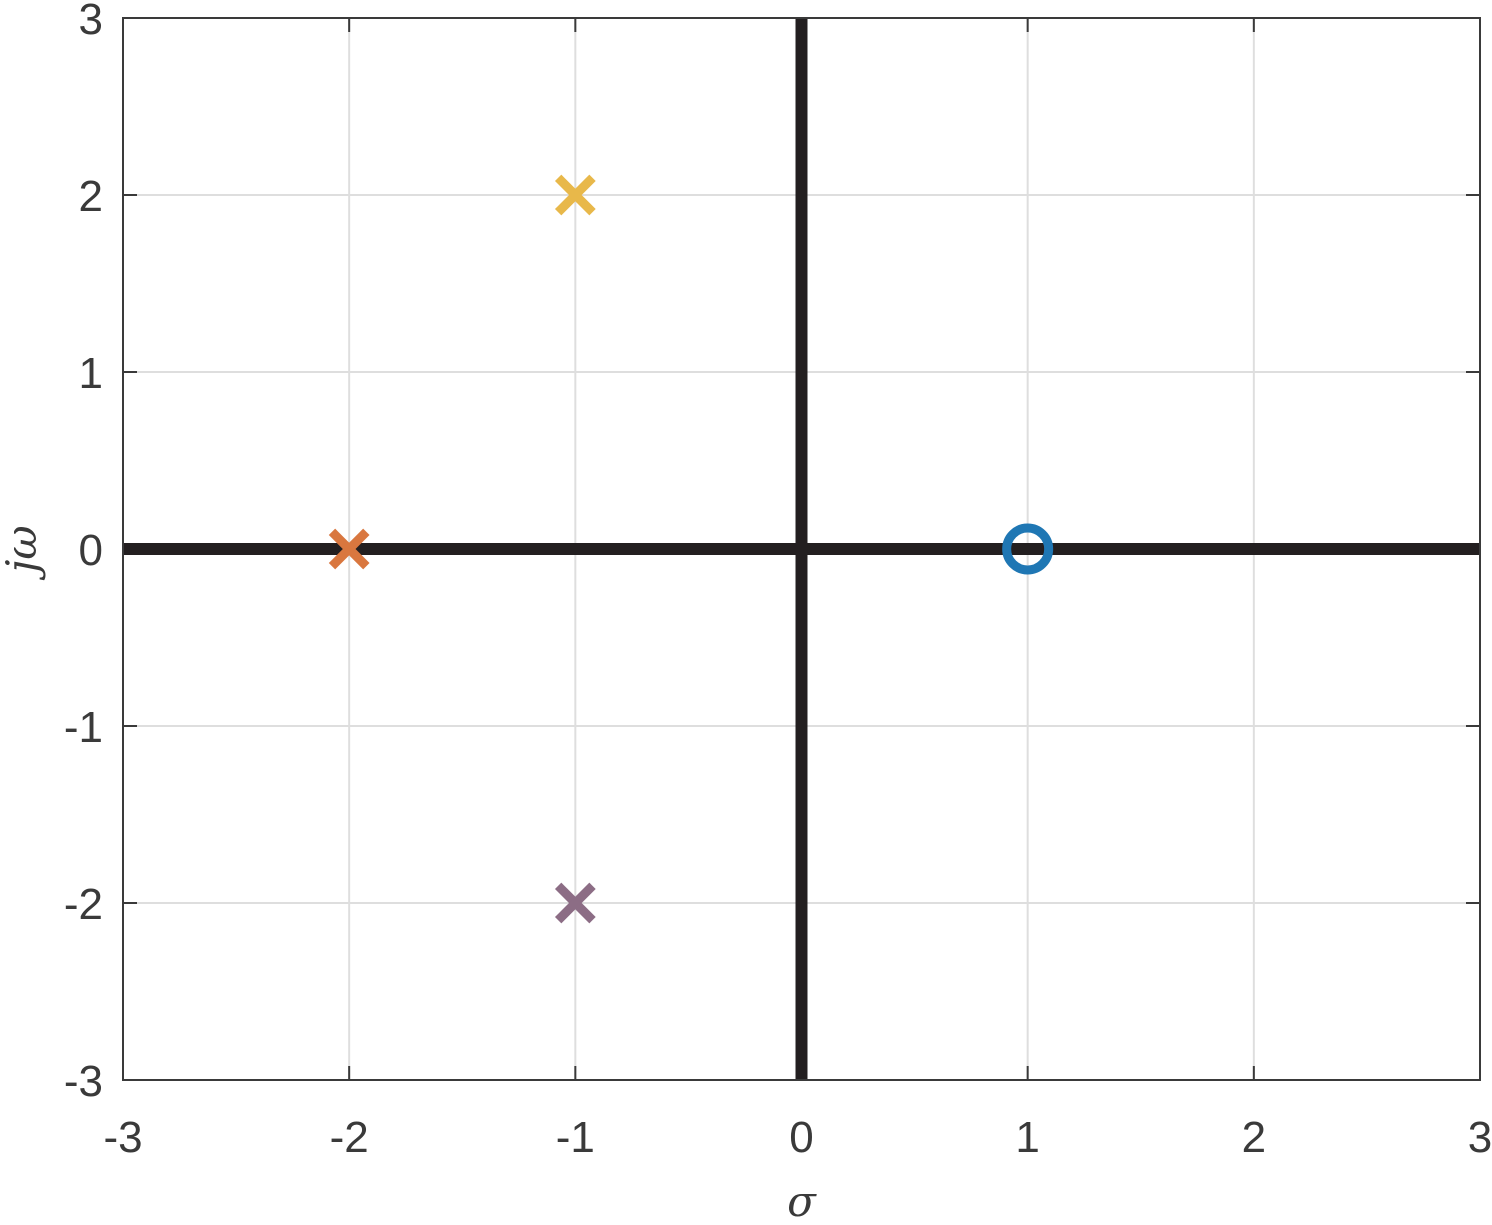 Image resolution: width=1492 pixels, height=1225 pixels. Describe the element at coordinates (91, 196) in the screenshot. I see `y-tick-label: 2` at that location.